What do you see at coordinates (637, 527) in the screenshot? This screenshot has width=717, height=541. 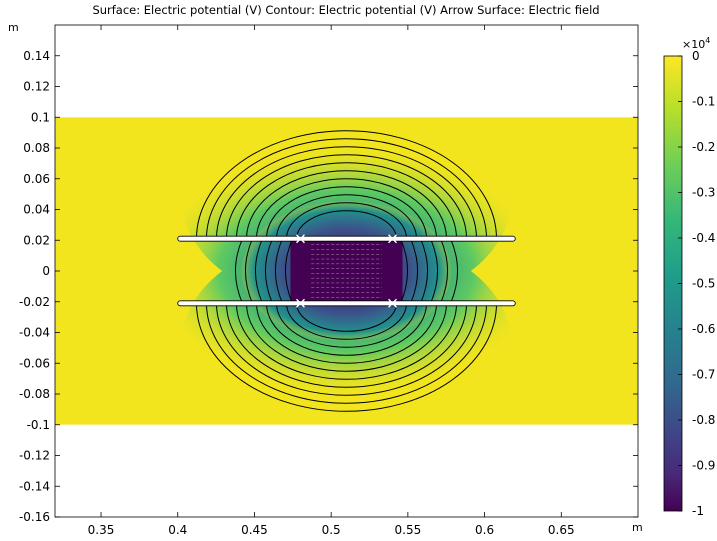 I see `x-axis-unit: m` at bounding box center [637, 527].